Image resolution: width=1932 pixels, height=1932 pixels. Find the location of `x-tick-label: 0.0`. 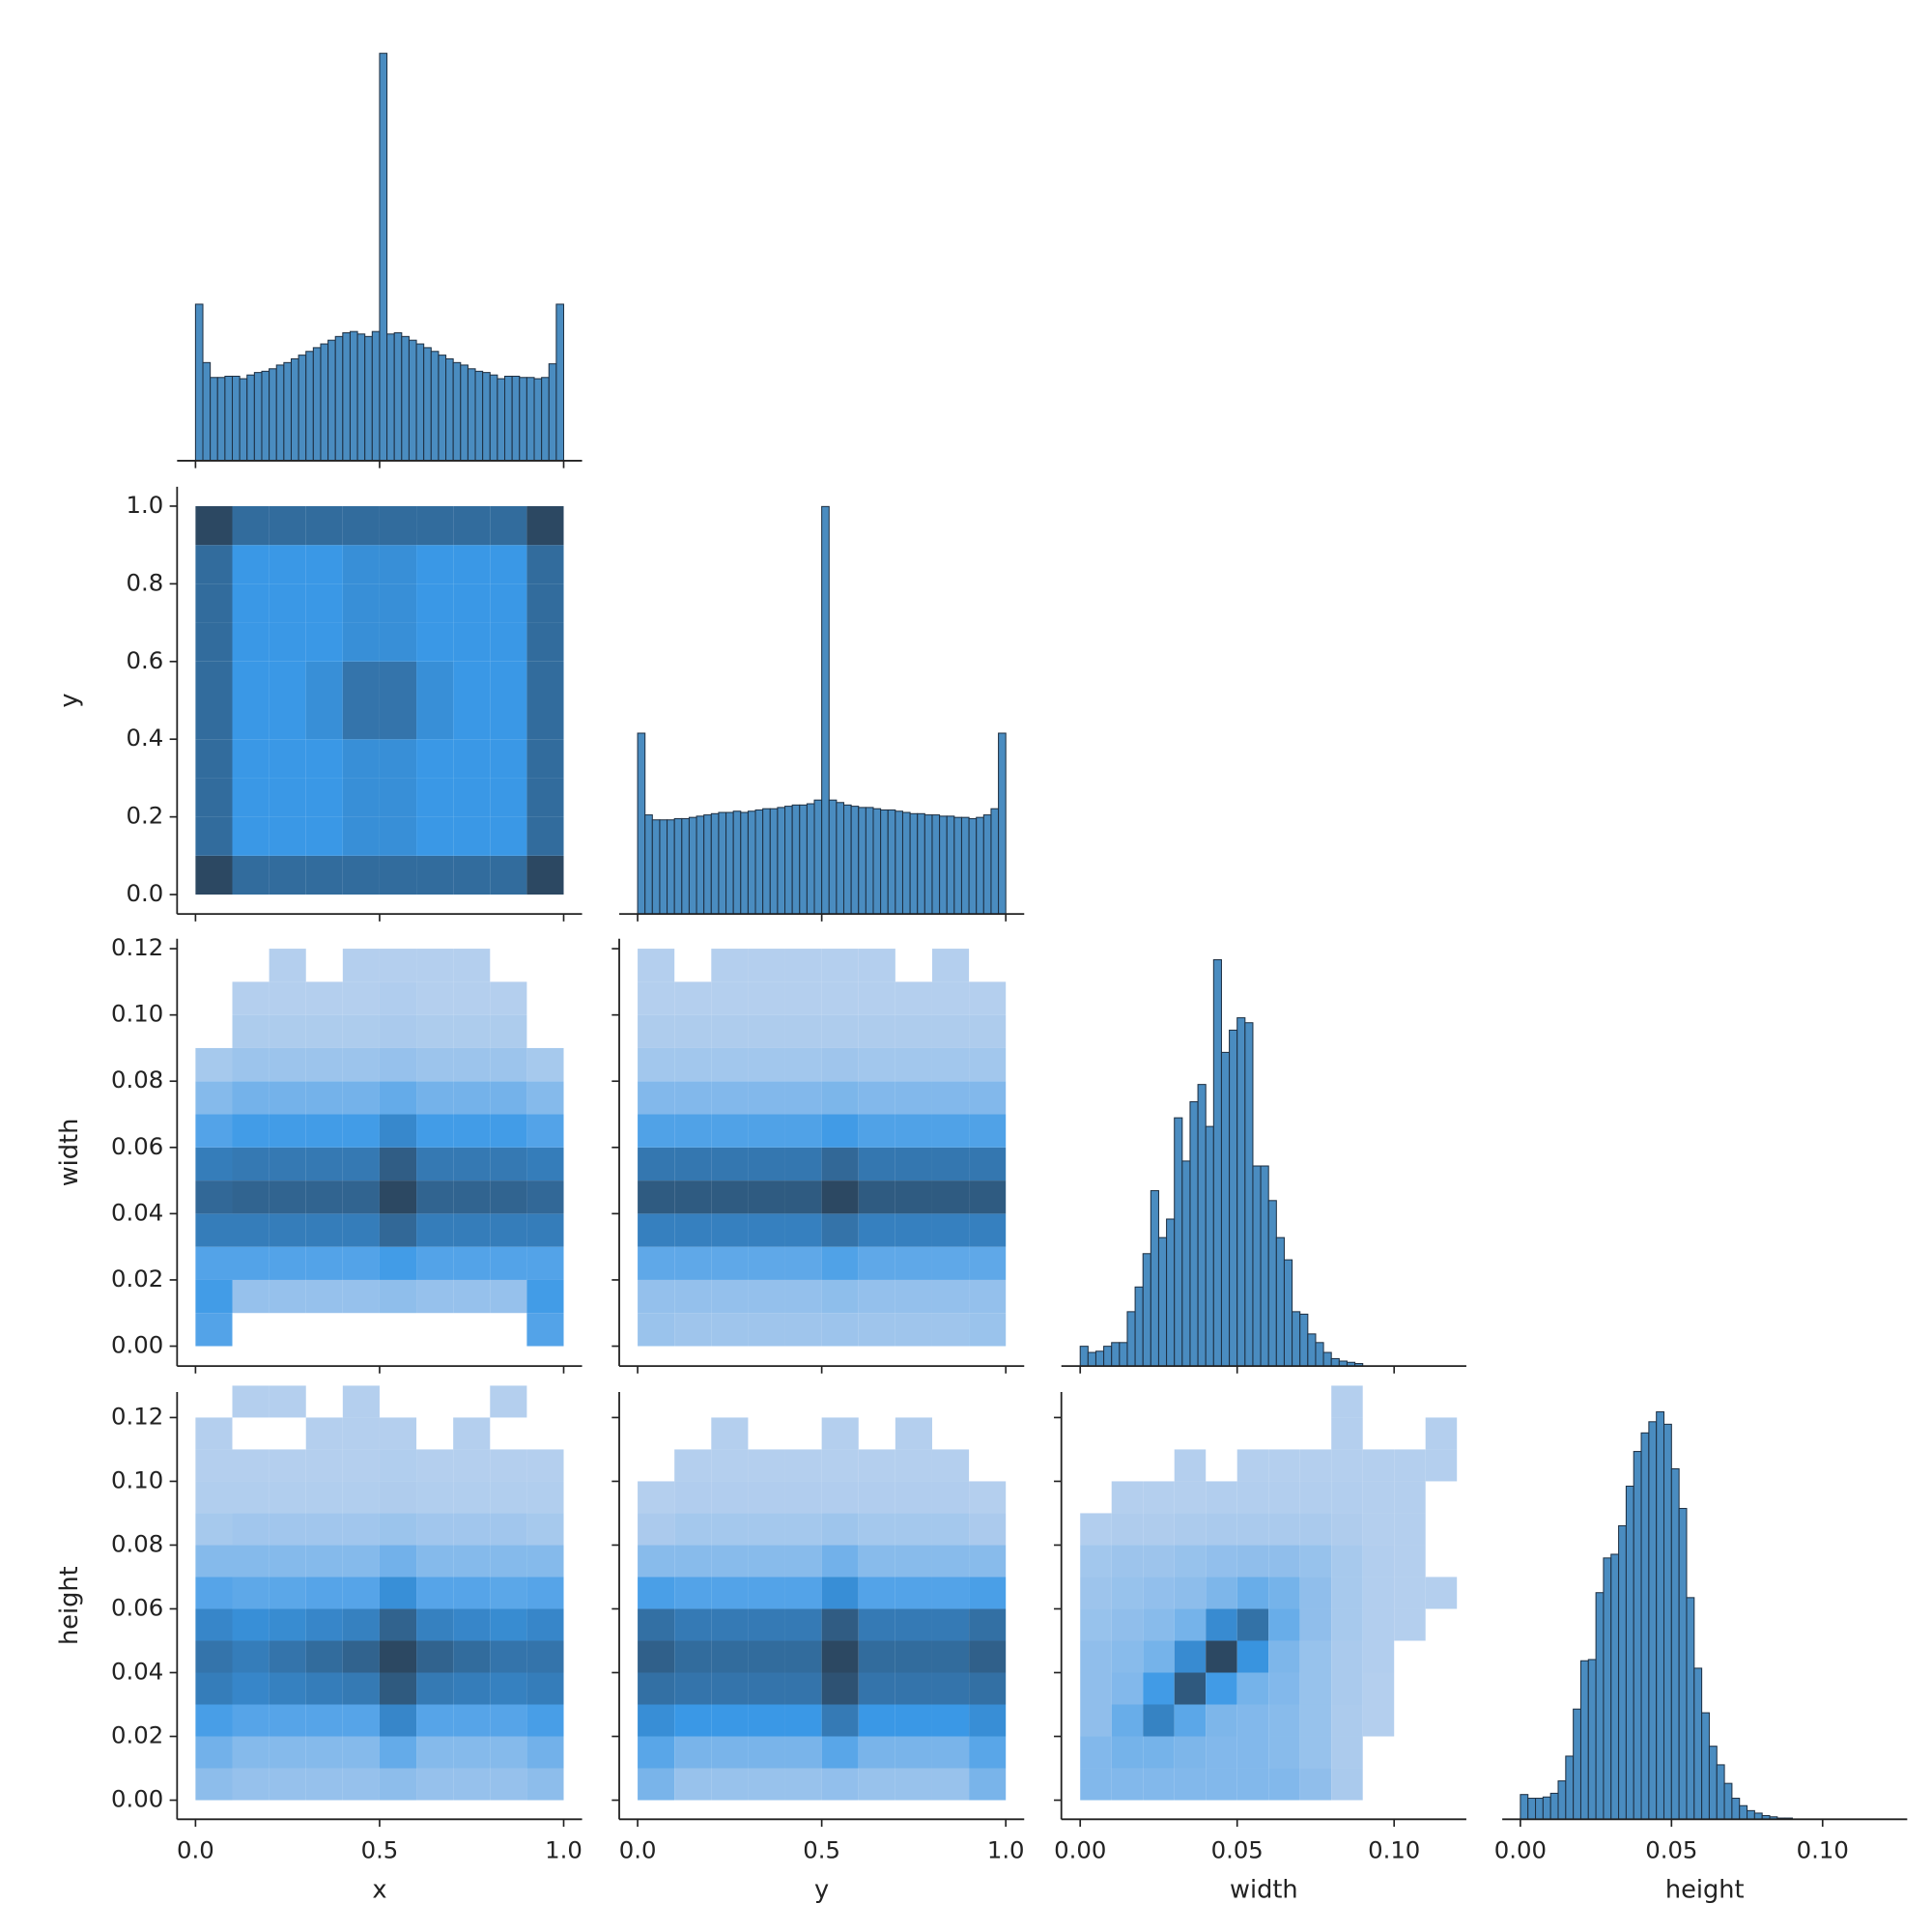

x-tick-label: 0.0 is located at coordinates (195, 1850).